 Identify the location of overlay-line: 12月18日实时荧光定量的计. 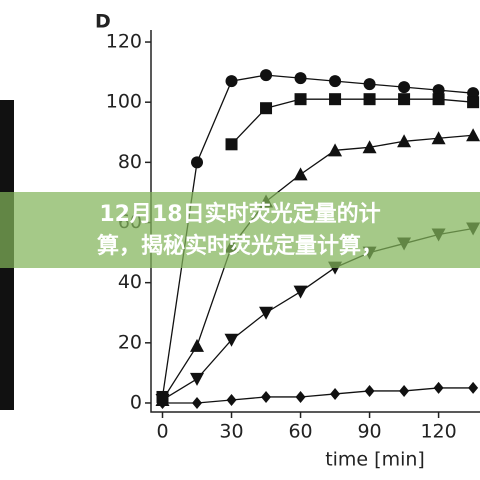
(239, 214).